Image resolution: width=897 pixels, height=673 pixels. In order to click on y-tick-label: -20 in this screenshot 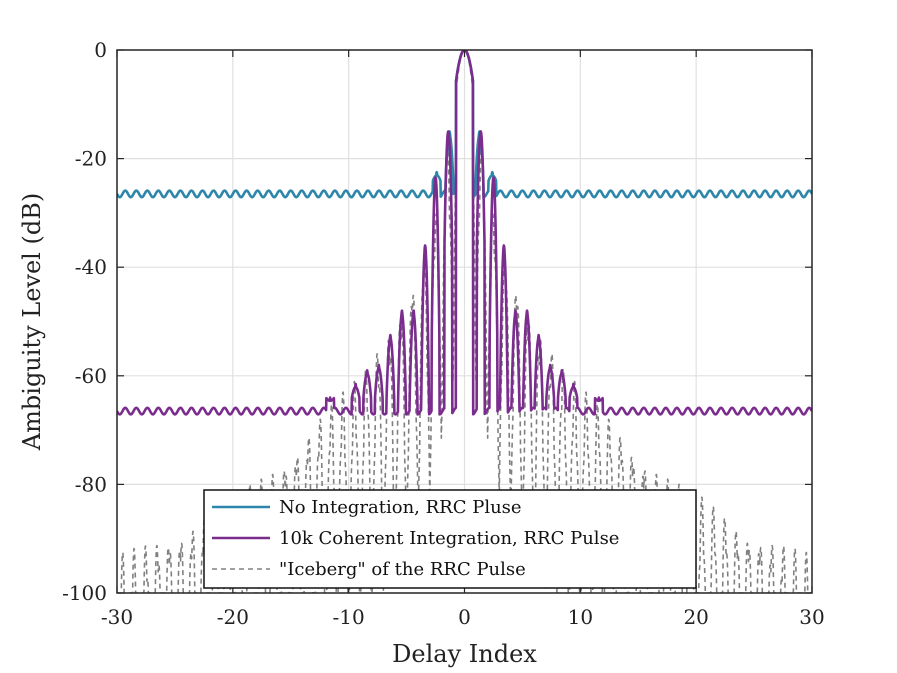, I will do `click(91, 159)`.